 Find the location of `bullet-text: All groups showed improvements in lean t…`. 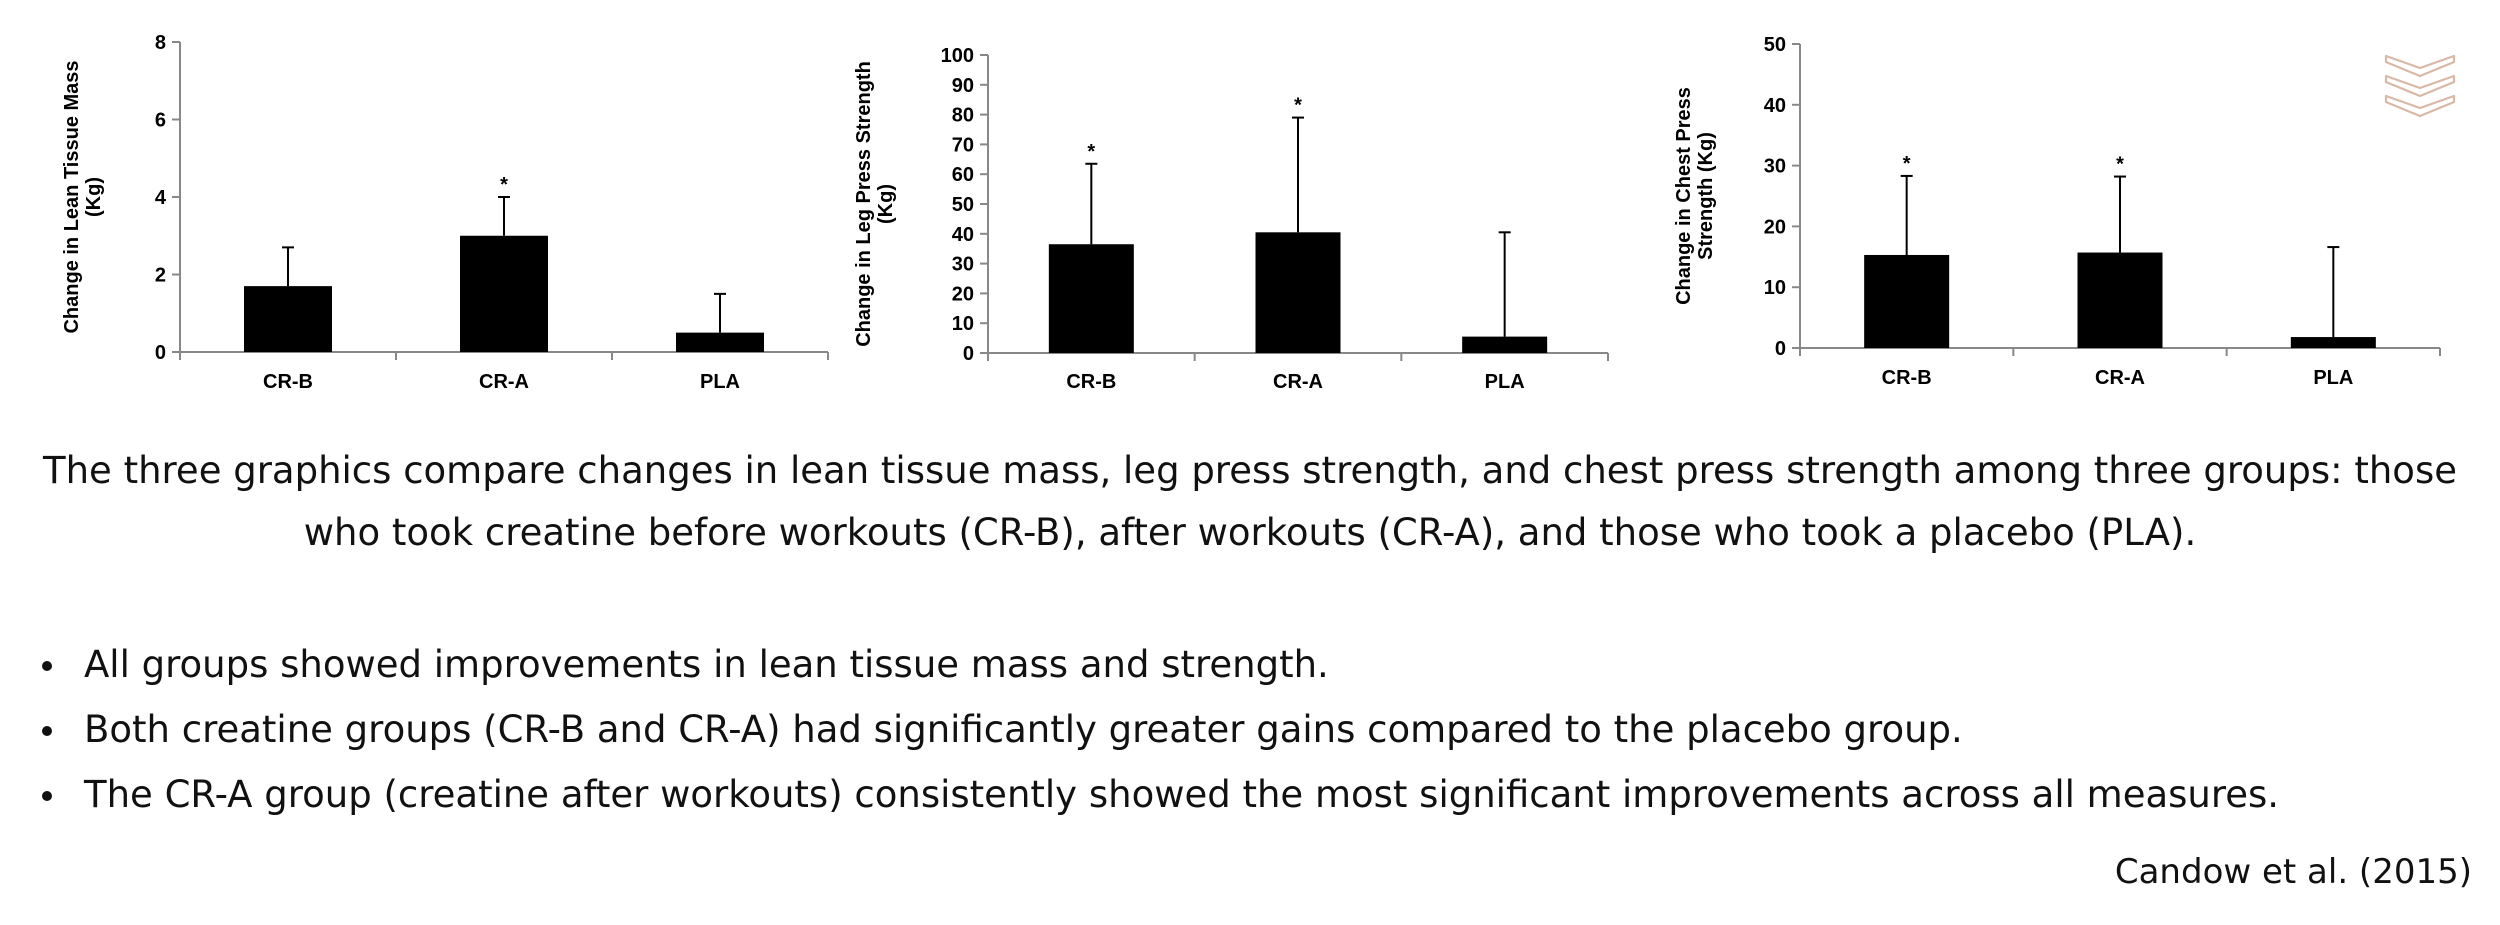

bullet-text: All groups showed improvements in lean t… is located at coordinates (706, 664).